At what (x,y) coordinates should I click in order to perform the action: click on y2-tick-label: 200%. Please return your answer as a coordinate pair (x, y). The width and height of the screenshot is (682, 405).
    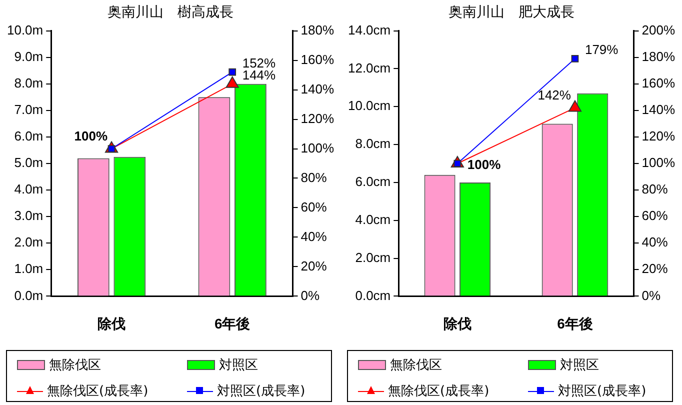
    Looking at the image, I should click on (659, 30).